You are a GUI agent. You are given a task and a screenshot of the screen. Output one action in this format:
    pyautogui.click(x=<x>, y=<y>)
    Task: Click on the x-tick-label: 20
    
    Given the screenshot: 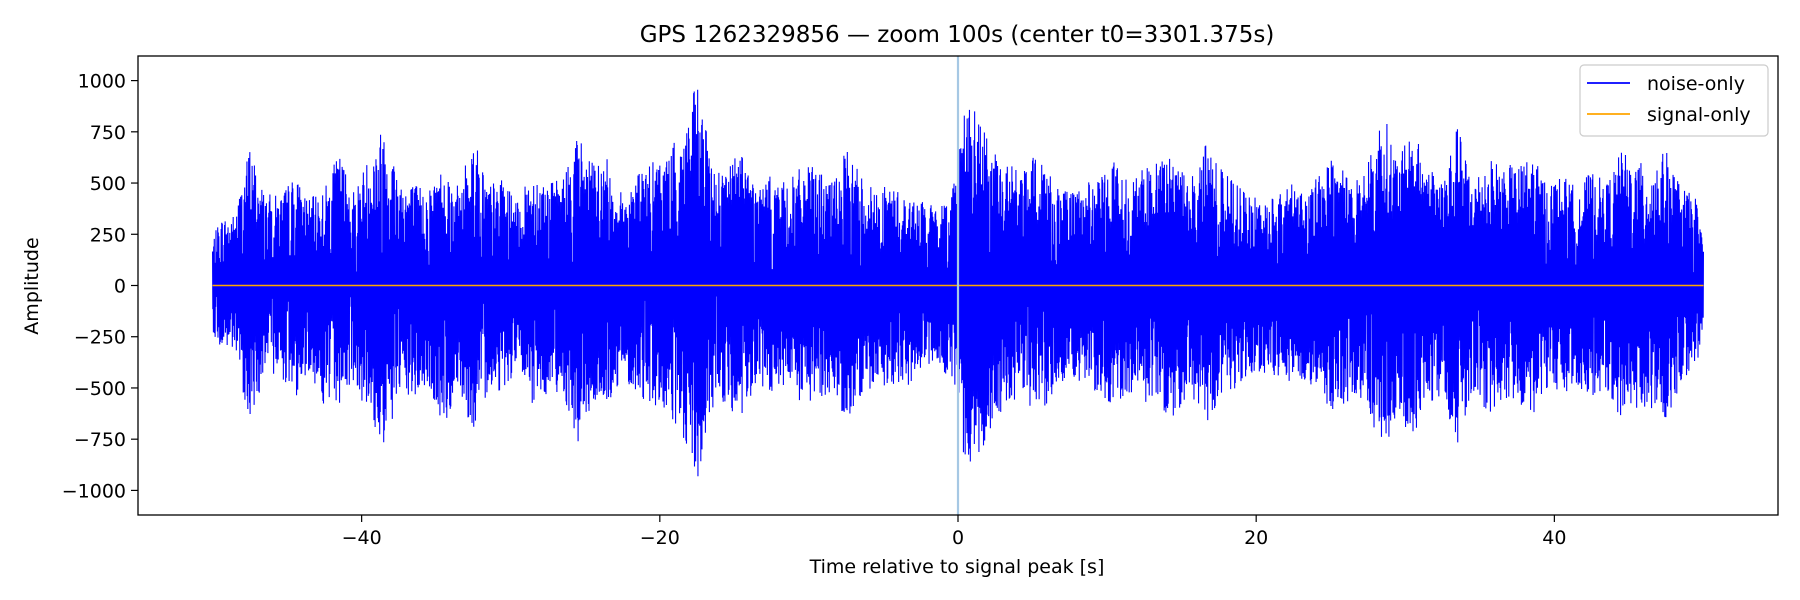 What is the action you would take?
    pyautogui.click(x=1256, y=538)
    